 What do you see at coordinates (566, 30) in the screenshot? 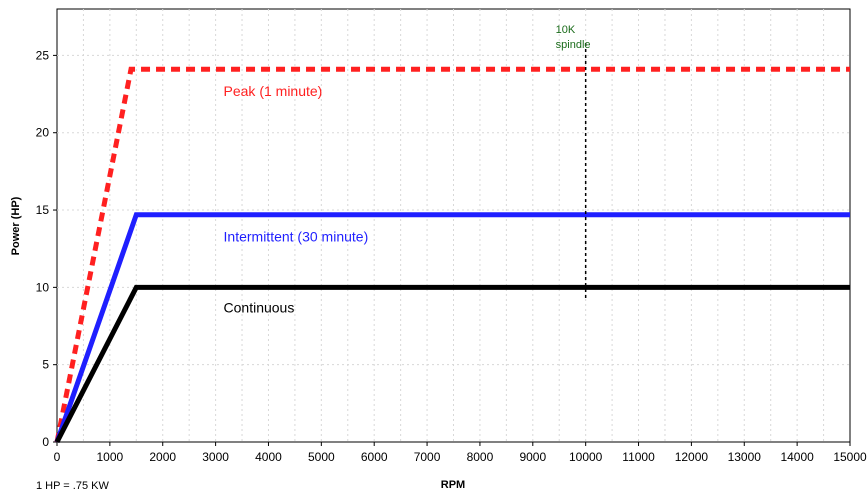
I see `spindle-label: 10K` at bounding box center [566, 30].